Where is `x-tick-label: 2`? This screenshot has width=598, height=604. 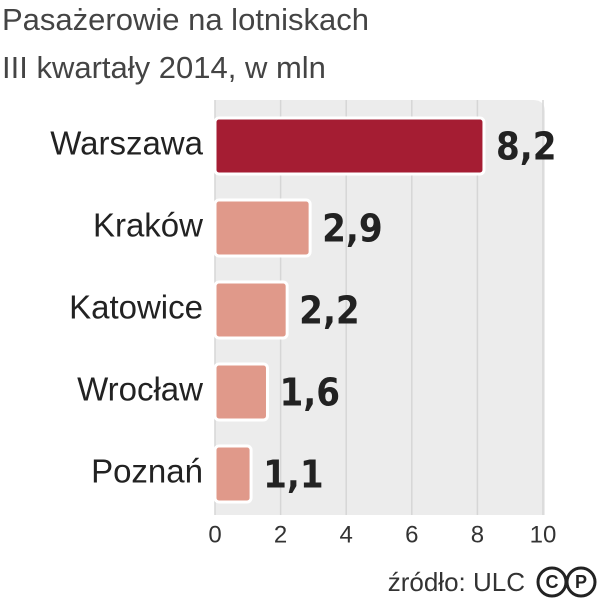 x-tick-label: 2 is located at coordinates (280, 534).